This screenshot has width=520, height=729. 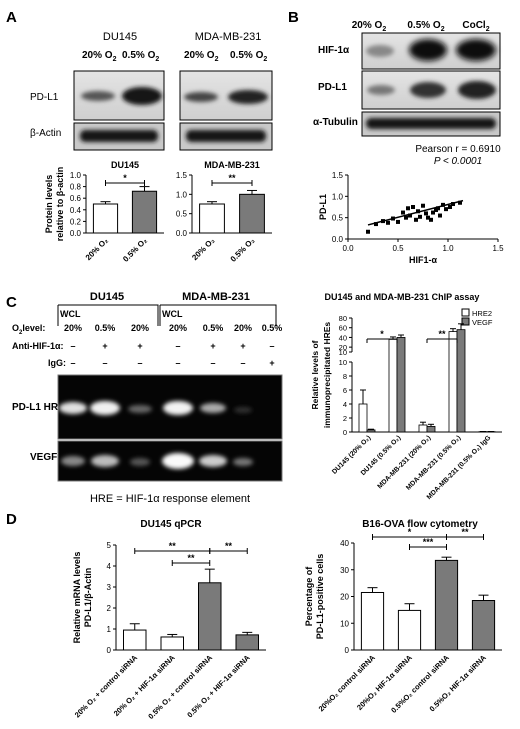 I want to click on c-wcl-label: WCL, so click(x=70, y=314).